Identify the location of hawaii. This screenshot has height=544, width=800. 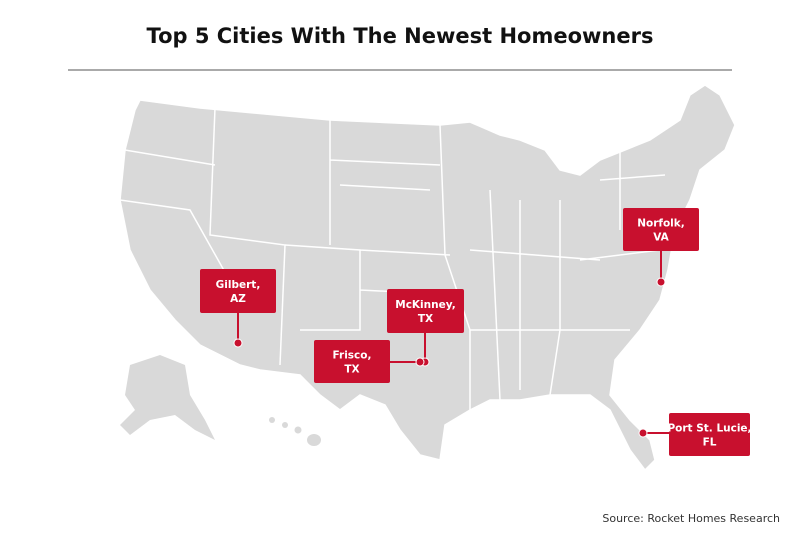
(295, 431).